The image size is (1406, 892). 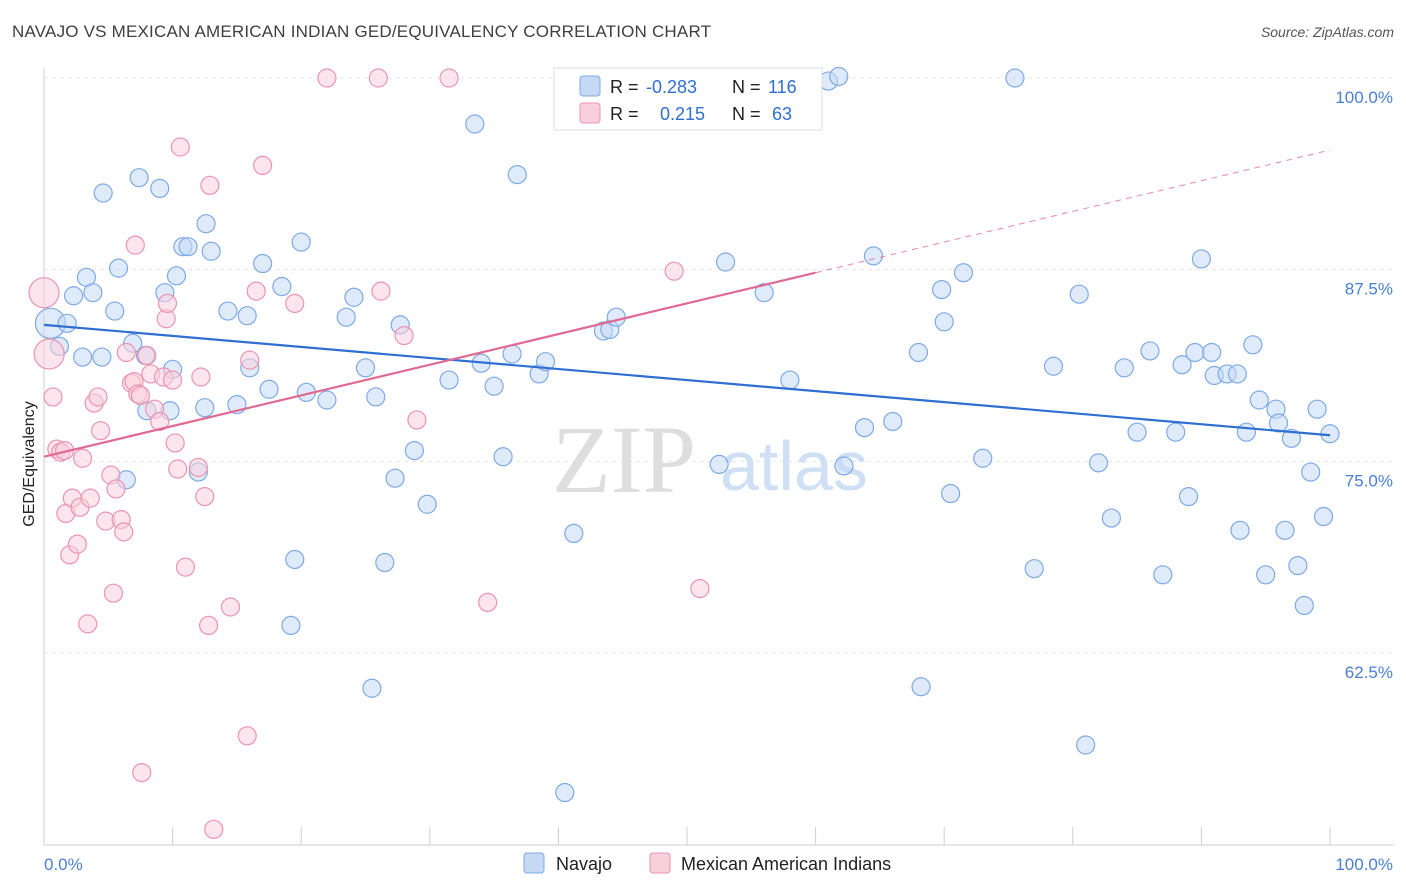 I want to click on legend-n-label-navajo: N =, so click(x=746, y=87).